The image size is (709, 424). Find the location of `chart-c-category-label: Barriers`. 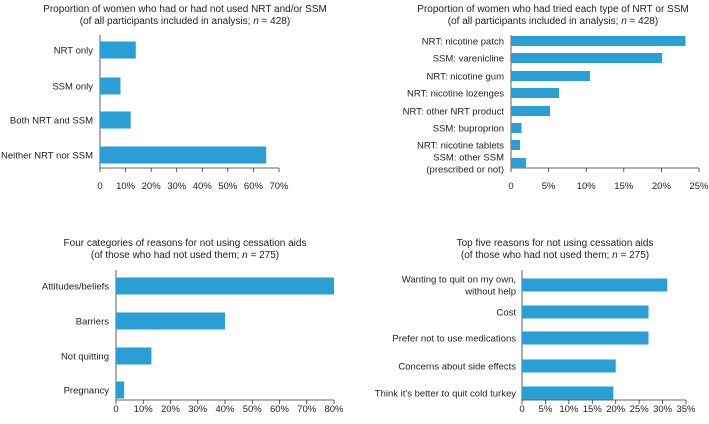

chart-c-category-label: Barriers is located at coordinates (93, 322).